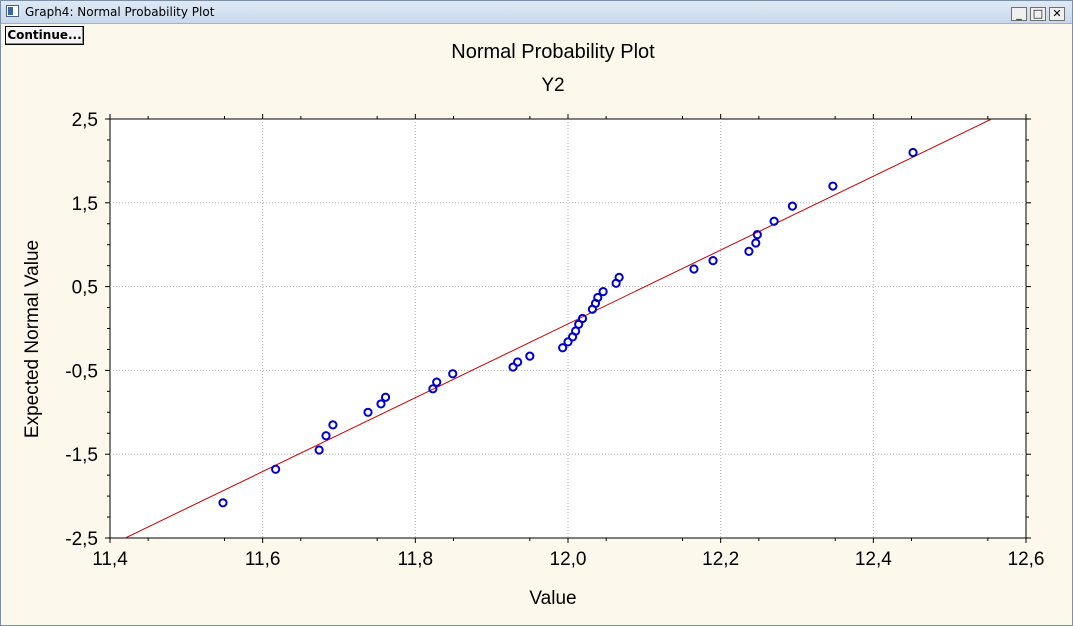  Describe the element at coordinates (416, 559) in the screenshot. I see `x-tick-label: 11,8` at that location.